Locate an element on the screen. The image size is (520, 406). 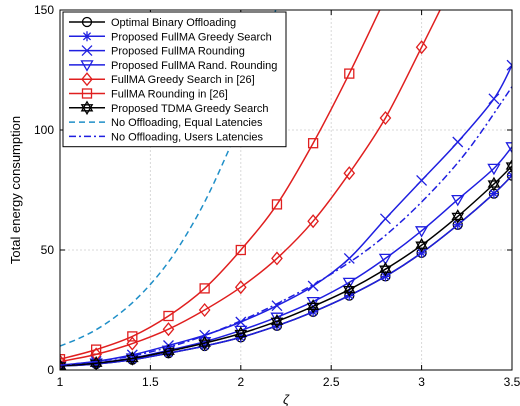
x-tick-label: 1 is located at coordinates (60, 382).